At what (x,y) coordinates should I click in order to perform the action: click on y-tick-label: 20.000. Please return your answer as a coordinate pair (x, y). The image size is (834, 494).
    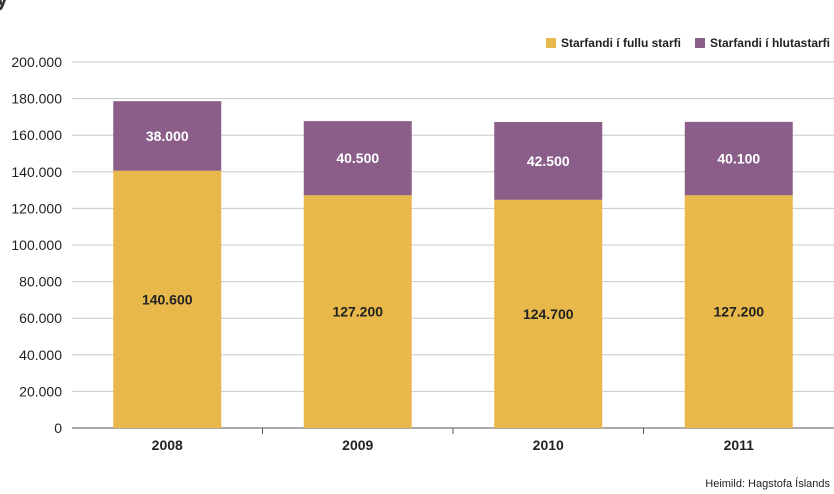
    Looking at the image, I should click on (40, 391).